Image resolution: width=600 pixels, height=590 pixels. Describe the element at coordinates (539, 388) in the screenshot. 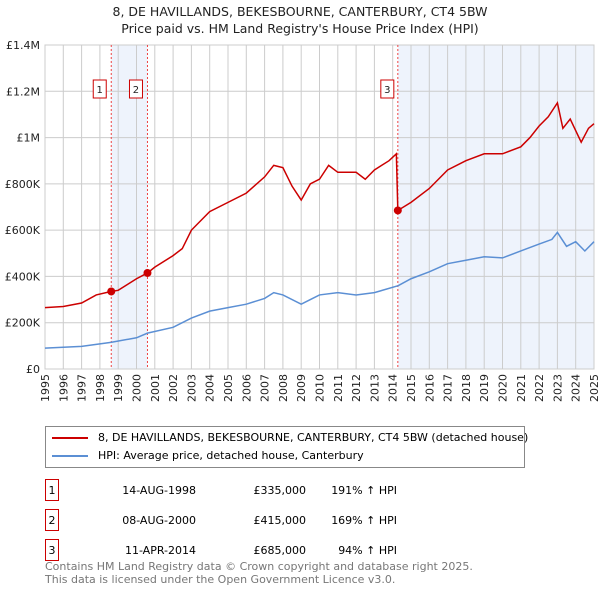

I see `x-tick-label: 2022` at that location.